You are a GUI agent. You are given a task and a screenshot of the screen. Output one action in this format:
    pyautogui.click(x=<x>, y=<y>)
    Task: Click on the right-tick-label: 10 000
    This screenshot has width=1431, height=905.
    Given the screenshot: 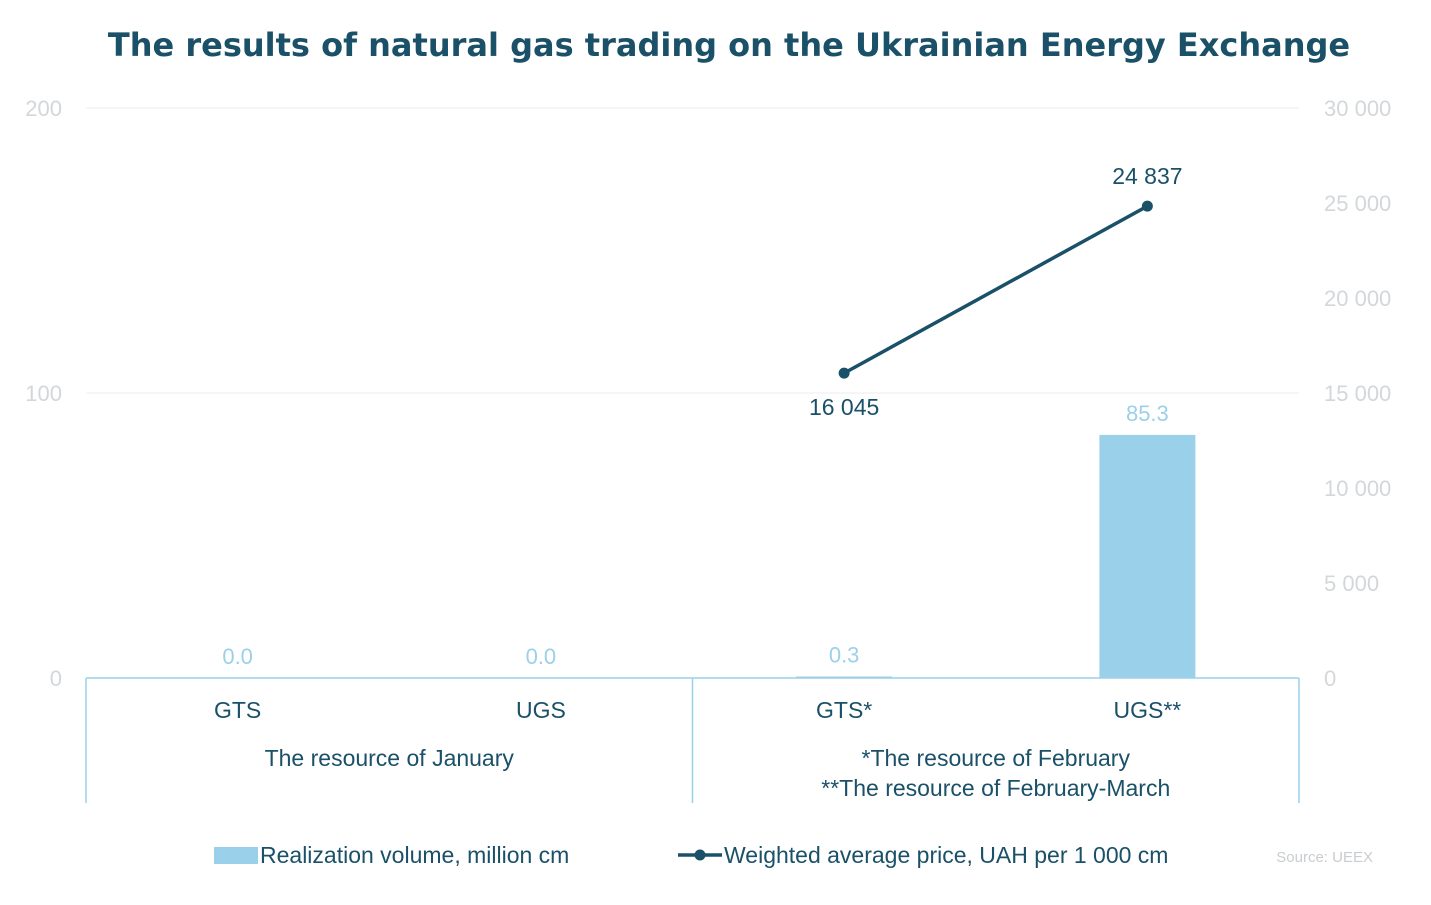 What is the action you would take?
    pyautogui.click(x=1357, y=488)
    